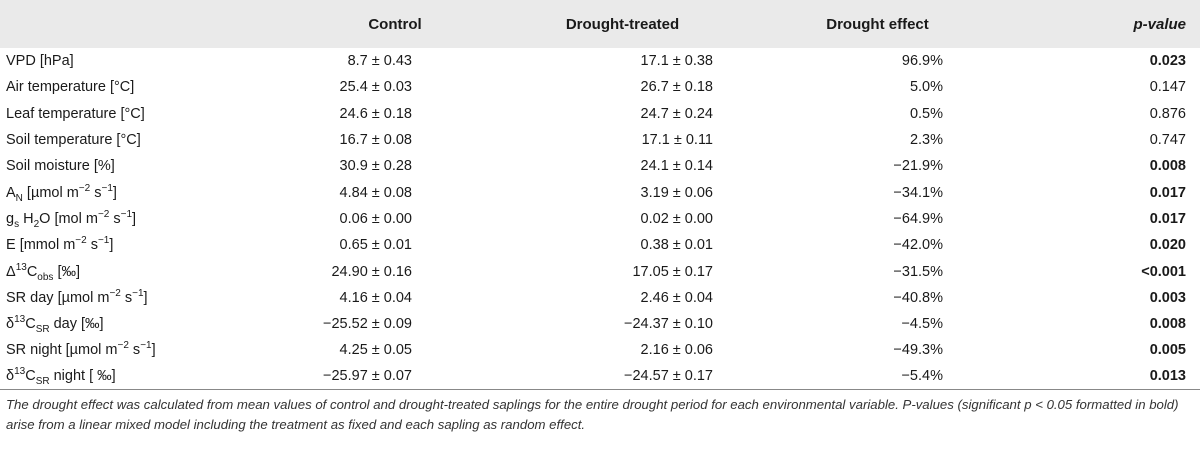 Image resolution: width=1200 pixels, height=458 pixels. What do you see at coordinates (922, 61) in the screenshot?
I see `cell-drought-effect: 96.9%` at bounding box center [922, 61].